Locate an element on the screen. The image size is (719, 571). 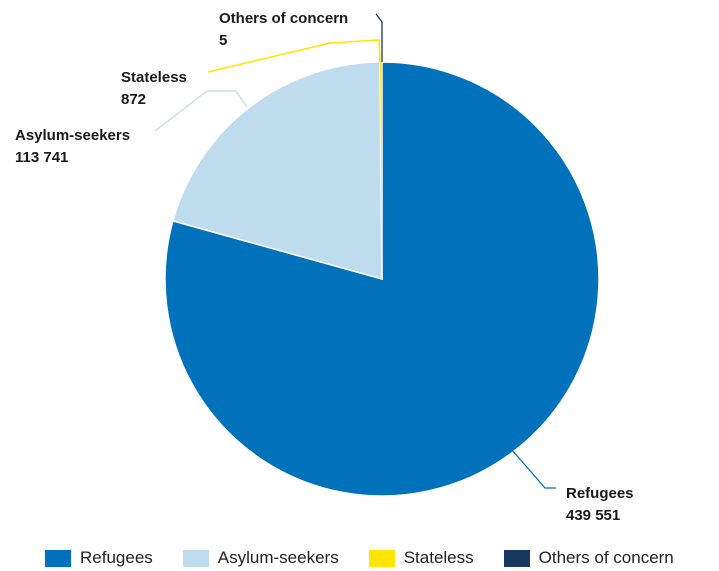
leader-line-others-of-concern is located at coordinates (379, 37).